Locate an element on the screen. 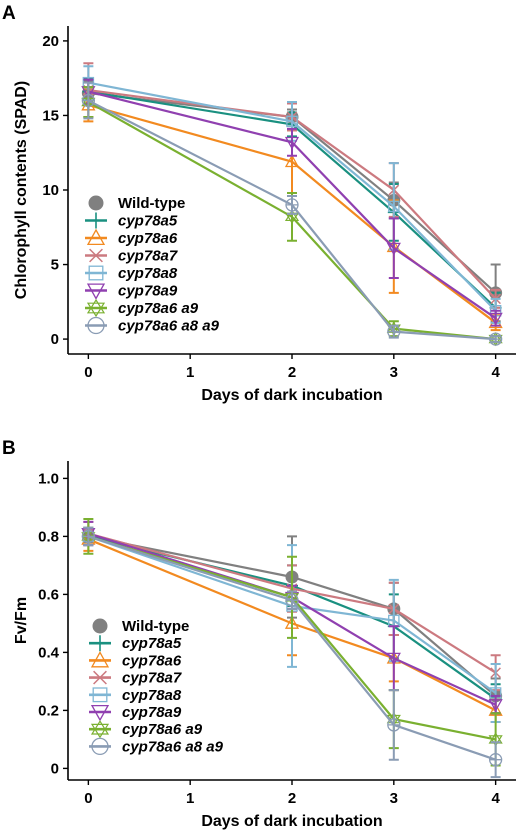  panel-letter-b: B is located at coordinates (9, 448).